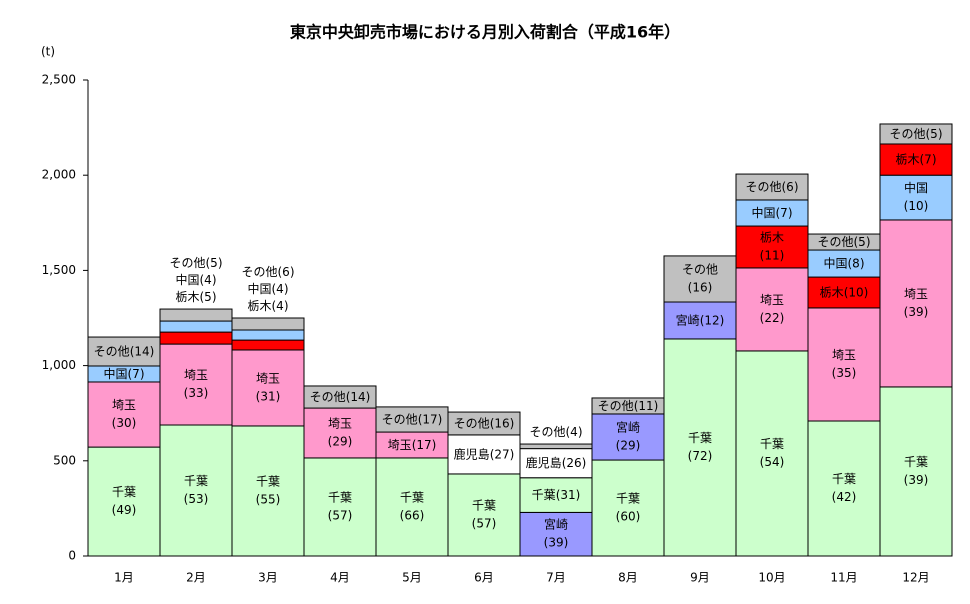 Image resolution: width=970 pixels, height=604 pixels. Describe the element at coordinates (124, 578) in the screenshot. I see `x-tick-label: 1月` at that location.